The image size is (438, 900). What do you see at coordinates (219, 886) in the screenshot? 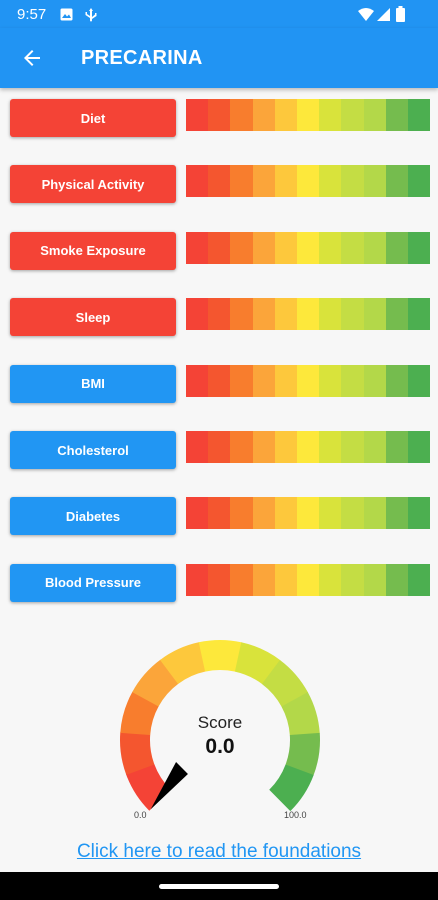
I see `home-gesture-handle` at bounding box center [219, 886].